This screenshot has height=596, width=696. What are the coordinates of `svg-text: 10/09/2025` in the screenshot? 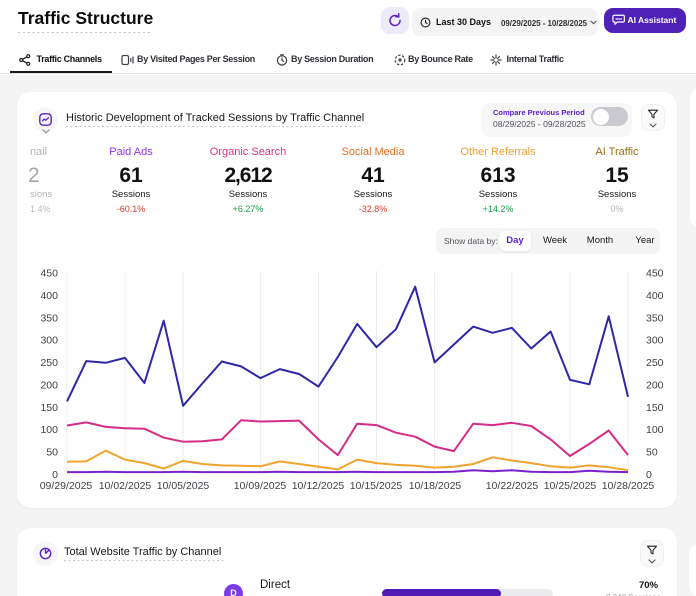 It's located at (260, 486).